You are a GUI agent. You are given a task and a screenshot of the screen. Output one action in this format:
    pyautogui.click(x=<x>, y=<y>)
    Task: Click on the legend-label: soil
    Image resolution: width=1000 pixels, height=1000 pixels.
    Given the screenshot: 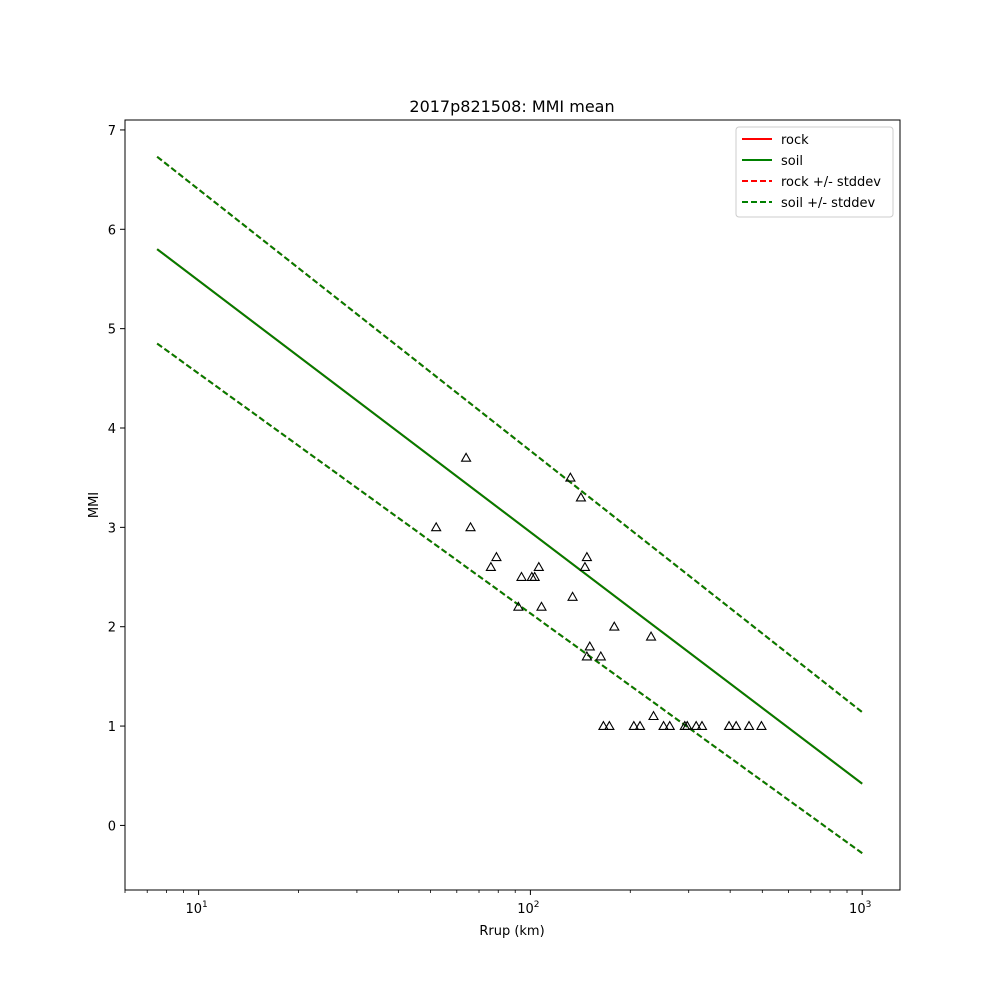 What is the action you would take?
    pyautogui.click(x=792, y=161)
    